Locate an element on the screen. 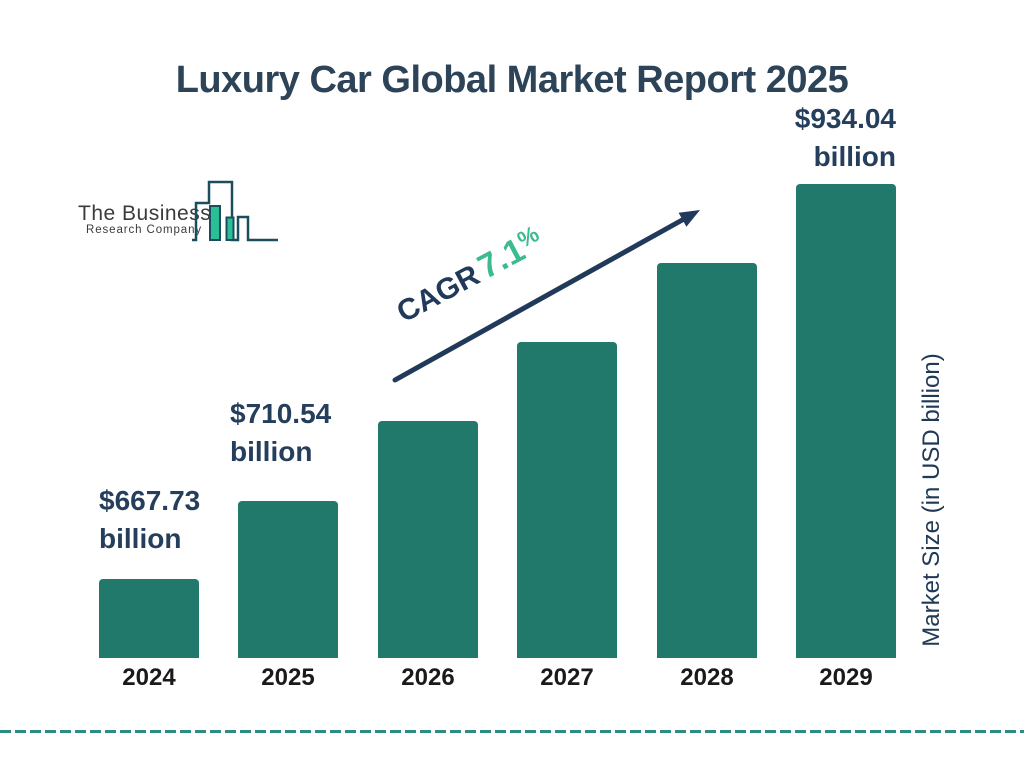  value-amount: $667.73 is located at coordinates (150, 500).